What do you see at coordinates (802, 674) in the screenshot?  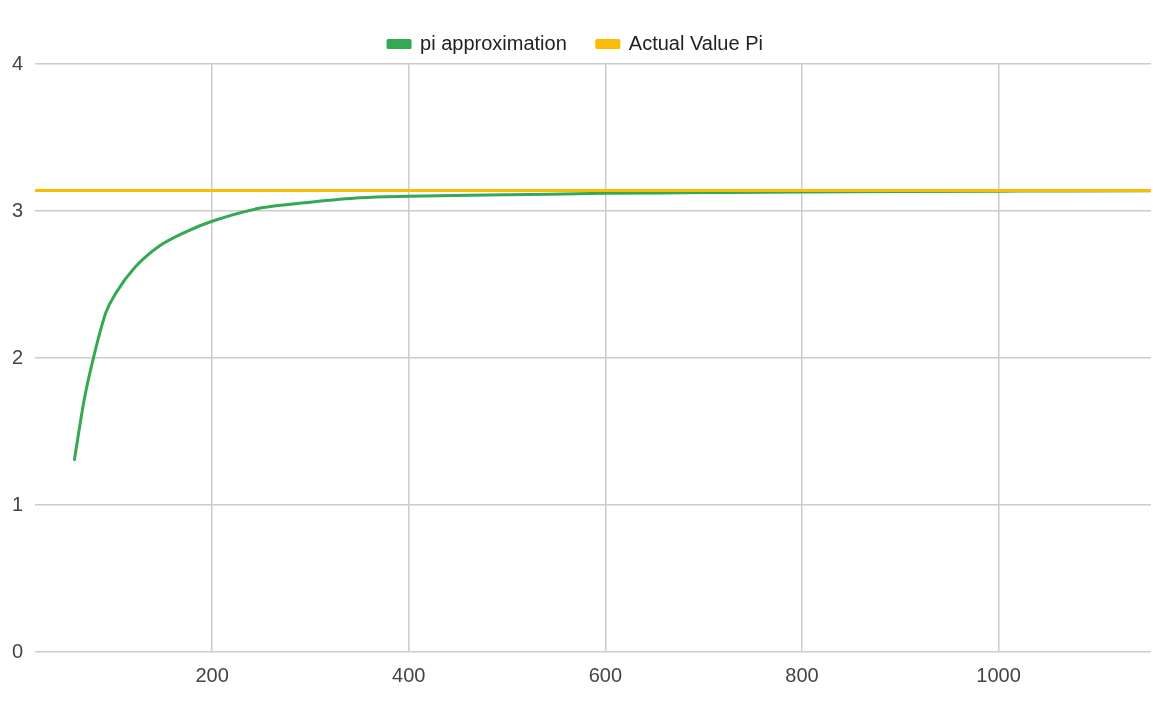 I see `x-tick-label: 800` at bounding box center [802, 674].